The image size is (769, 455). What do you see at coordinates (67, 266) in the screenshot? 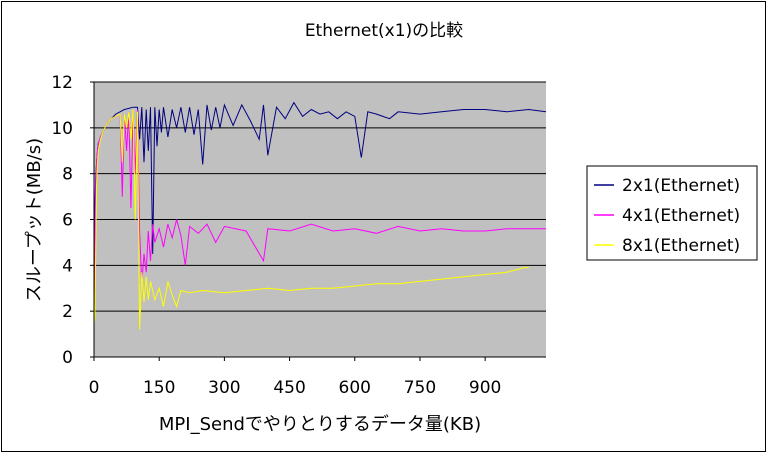
I see `y-tick-label: 4` at bounding box center [67, 266].